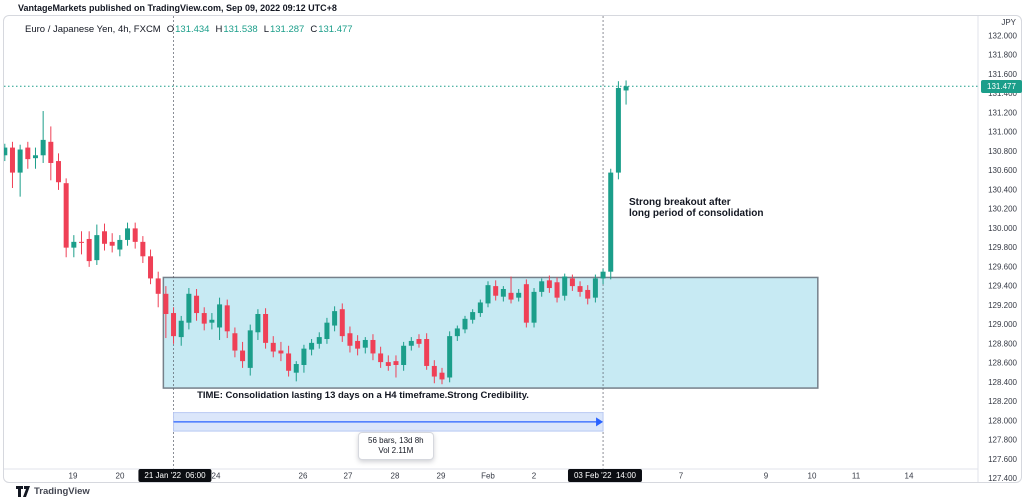 The width and height of the screenshot is (1024, 500). I want to click on close-value: 131.477, so click(335, 29).